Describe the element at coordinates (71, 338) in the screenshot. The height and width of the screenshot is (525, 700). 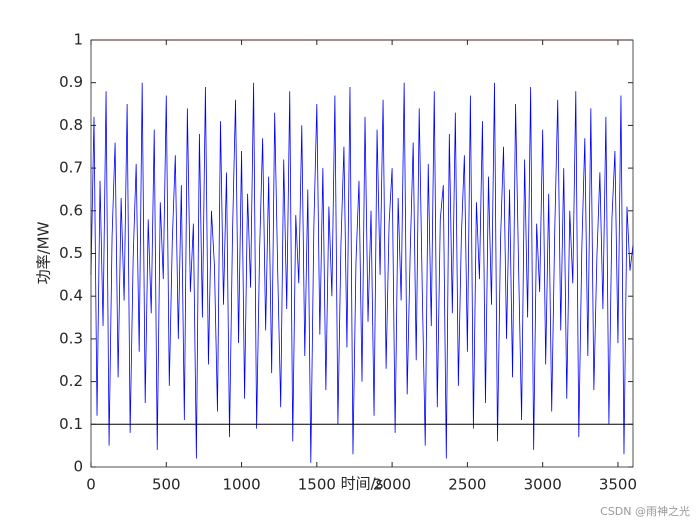
I see `y-tick-label: 0.3` at that location.